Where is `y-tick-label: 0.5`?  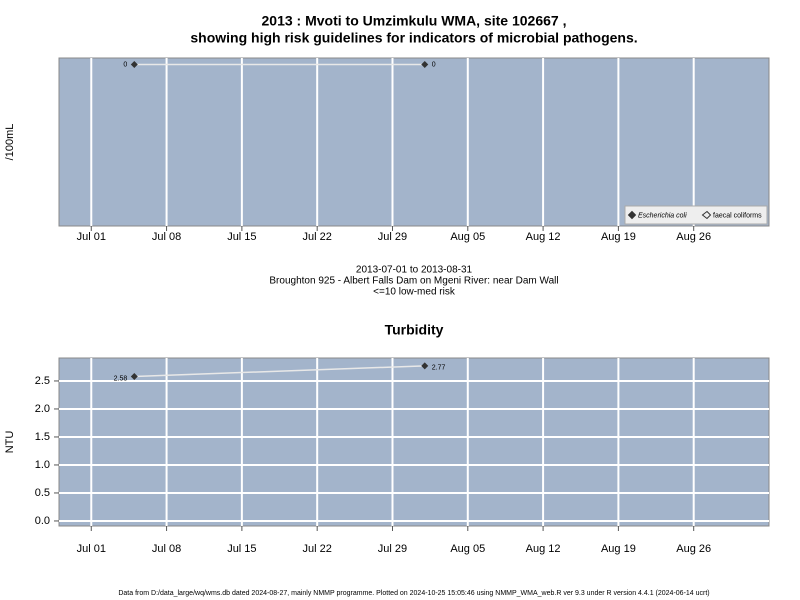
y-tick-label: 0.5 is located at coordinates (42, 493).